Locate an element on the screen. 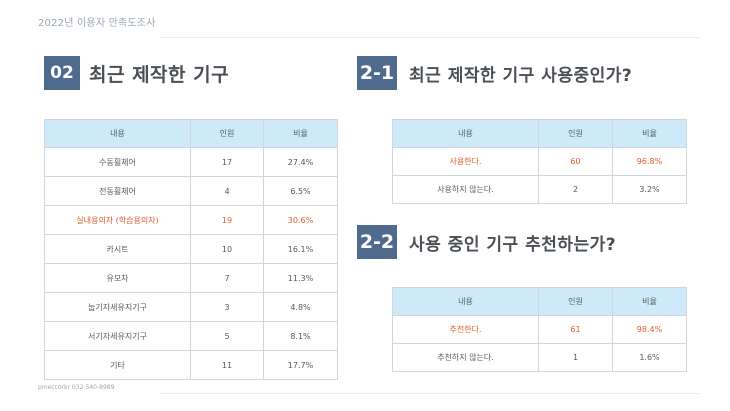  footer-contact: pmeccorkr 032-540-8989 is located at coordinates (76, 387).